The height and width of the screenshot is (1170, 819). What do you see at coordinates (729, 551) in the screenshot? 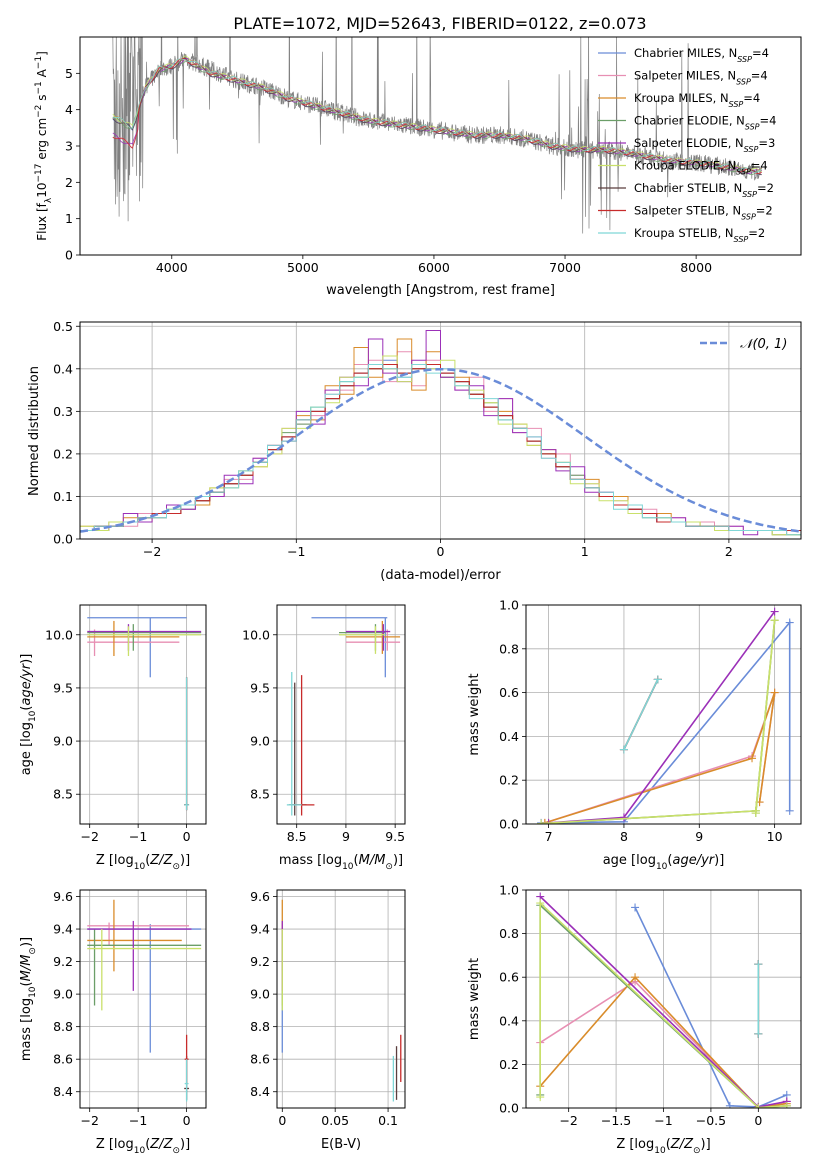
I see `x-tick-label: 2` at bounding box center [729, 551].